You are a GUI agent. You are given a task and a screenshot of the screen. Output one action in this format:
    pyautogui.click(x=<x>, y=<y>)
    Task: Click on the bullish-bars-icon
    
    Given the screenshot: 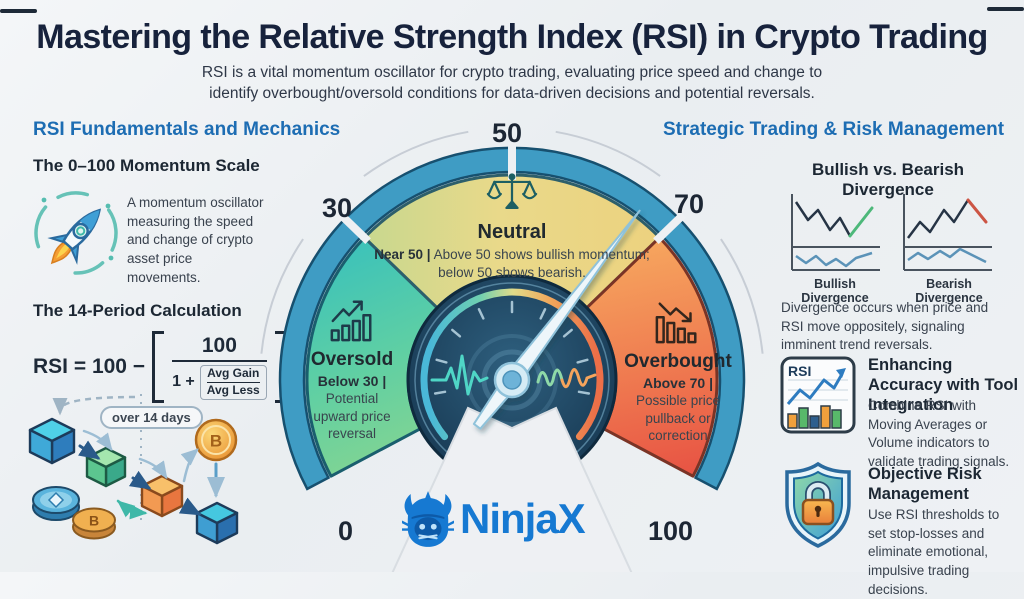 What is the action you would take?
    pyautogui.click(x=351, y=321)
    